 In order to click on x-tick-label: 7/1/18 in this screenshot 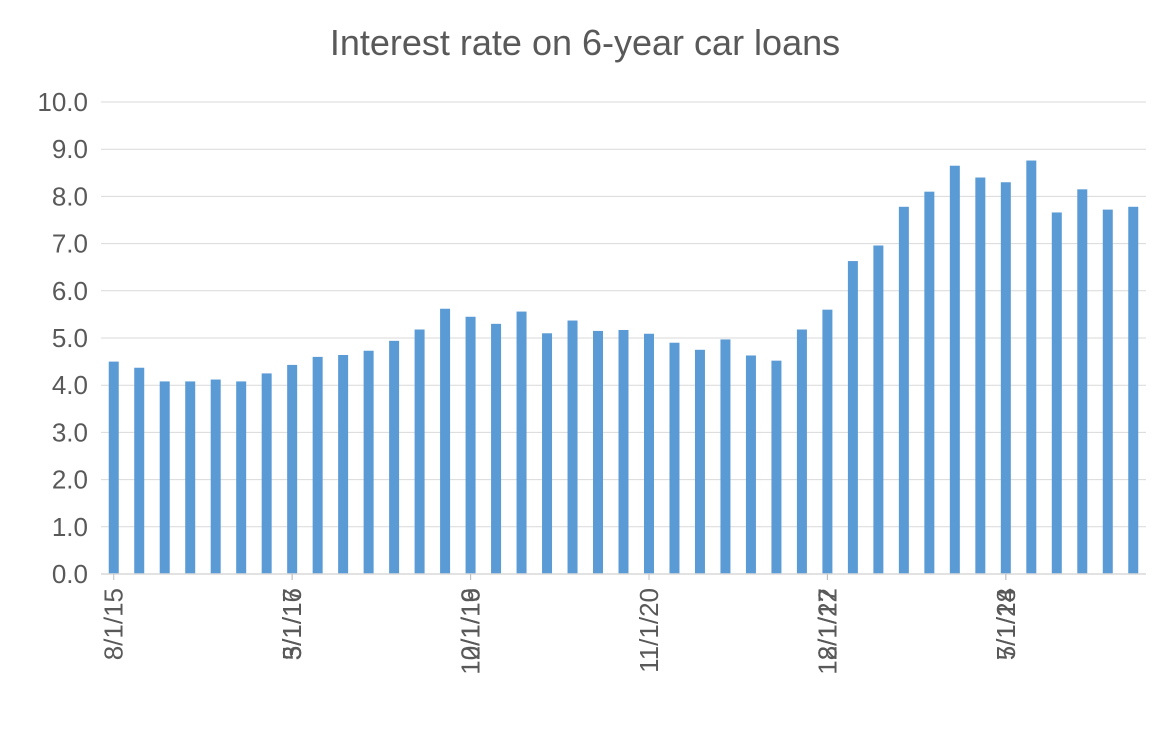, I will do `click(1006, 624)`.